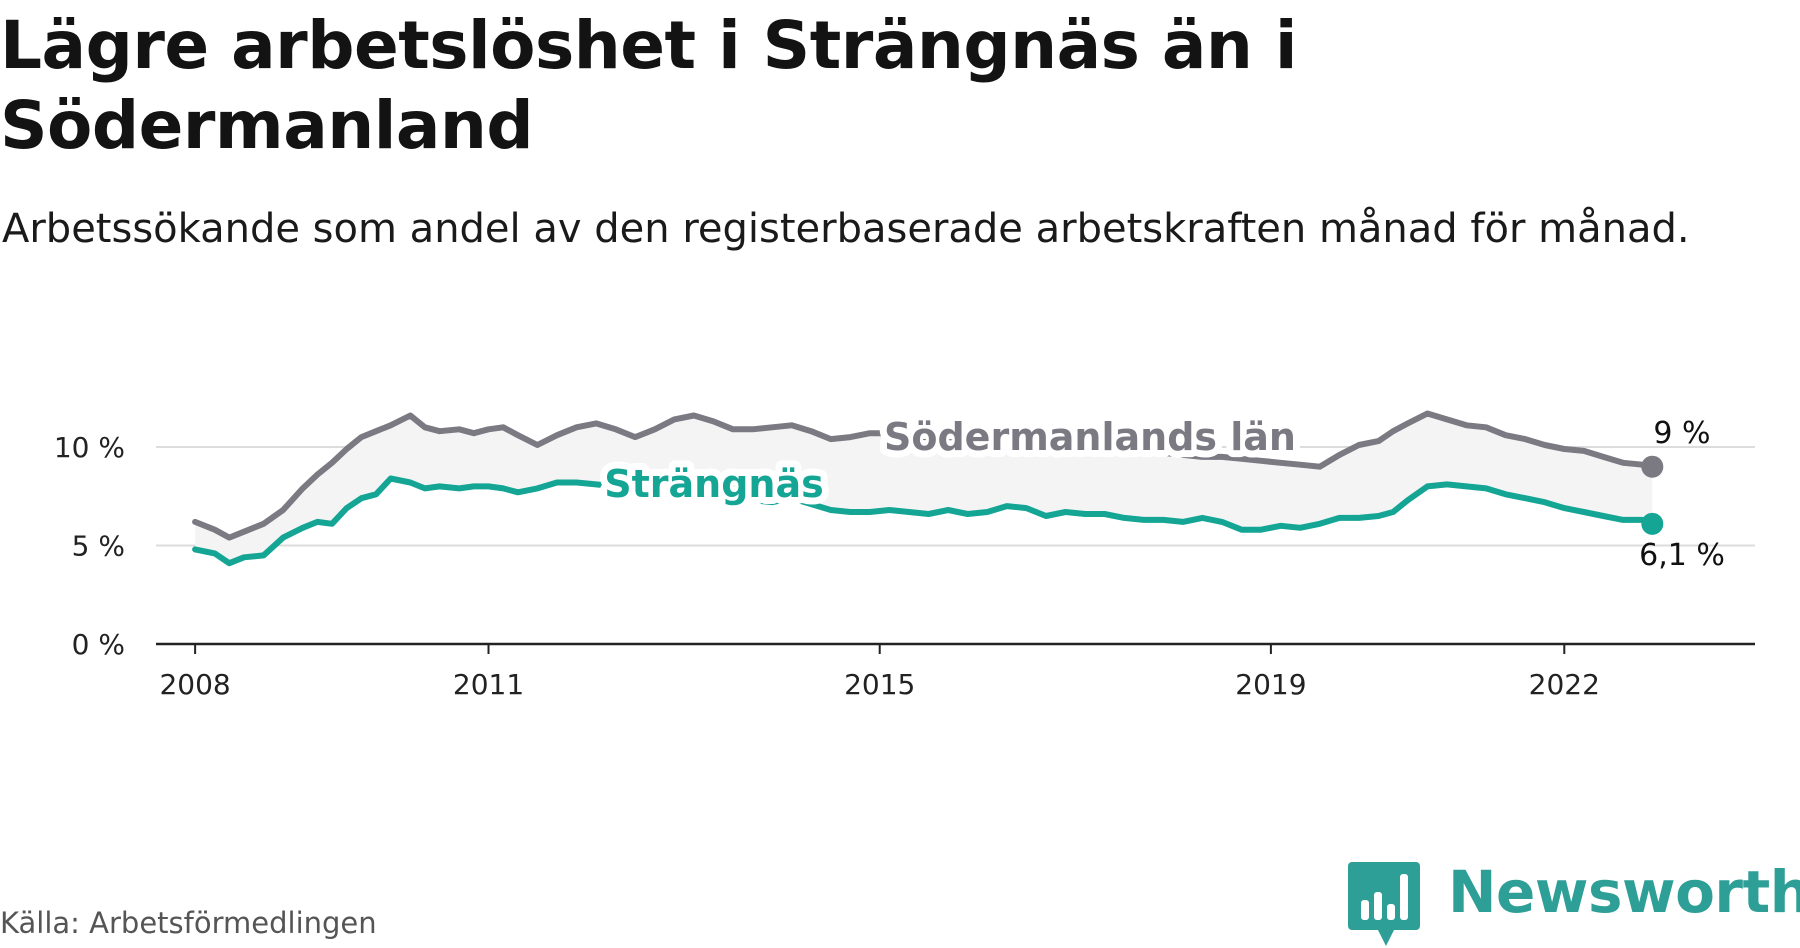 The width and height of the screenshot is (1800, 948). What do you see at coordinates (488, 684) in the screenshot?
I see `x-tick-label: 2011` at bounding box center [488, 684].